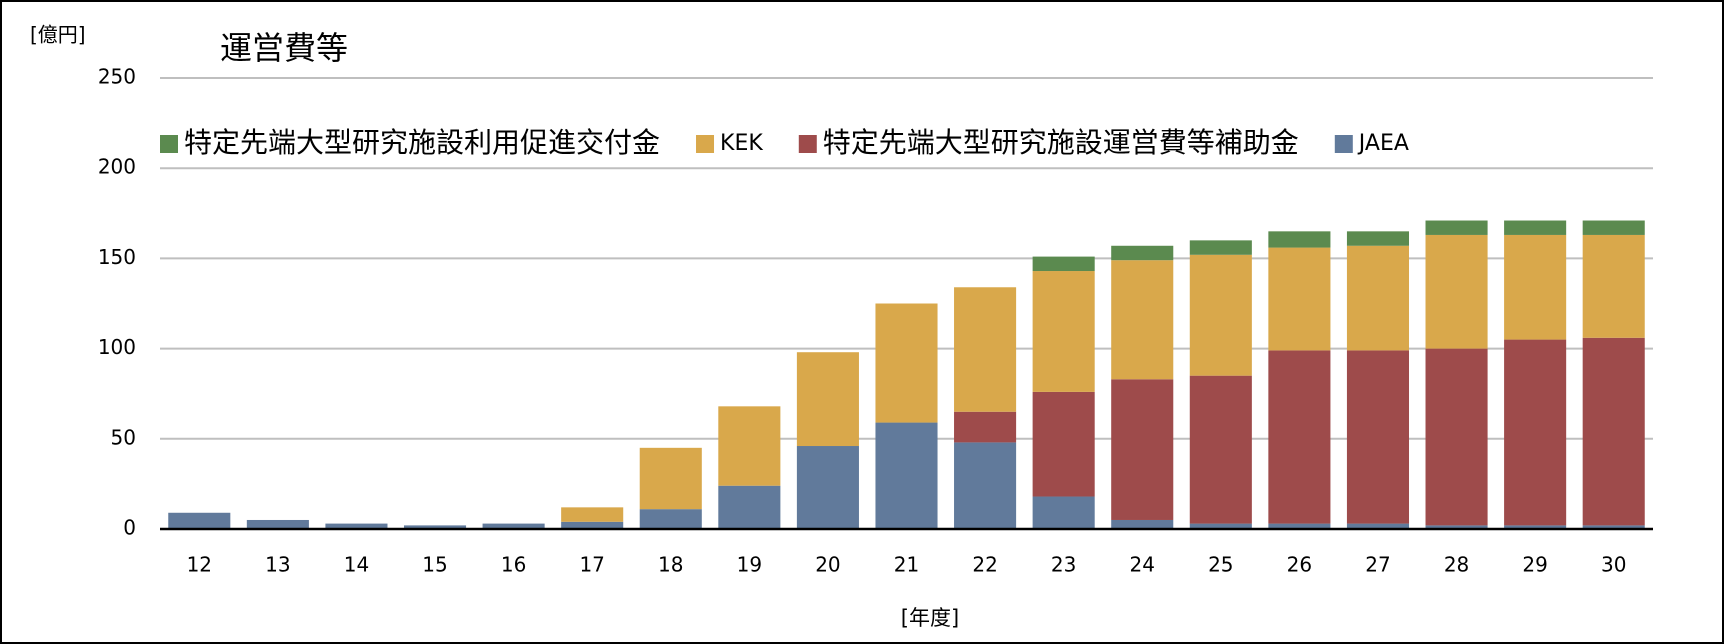 This screenshot has height=644, width=1724. Describe the element at coordinates (930, 618) in the screenshot. I see `x-axis-label: [年度]` at that location.